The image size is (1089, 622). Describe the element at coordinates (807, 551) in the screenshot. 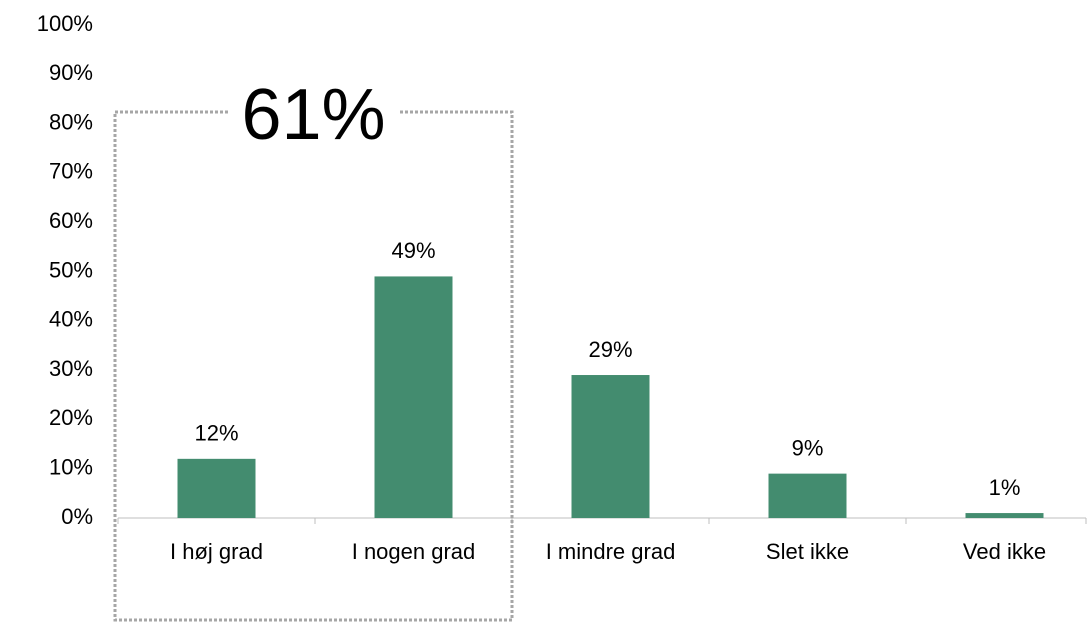

I see `x-tick-label: Slet ikke` at that location.